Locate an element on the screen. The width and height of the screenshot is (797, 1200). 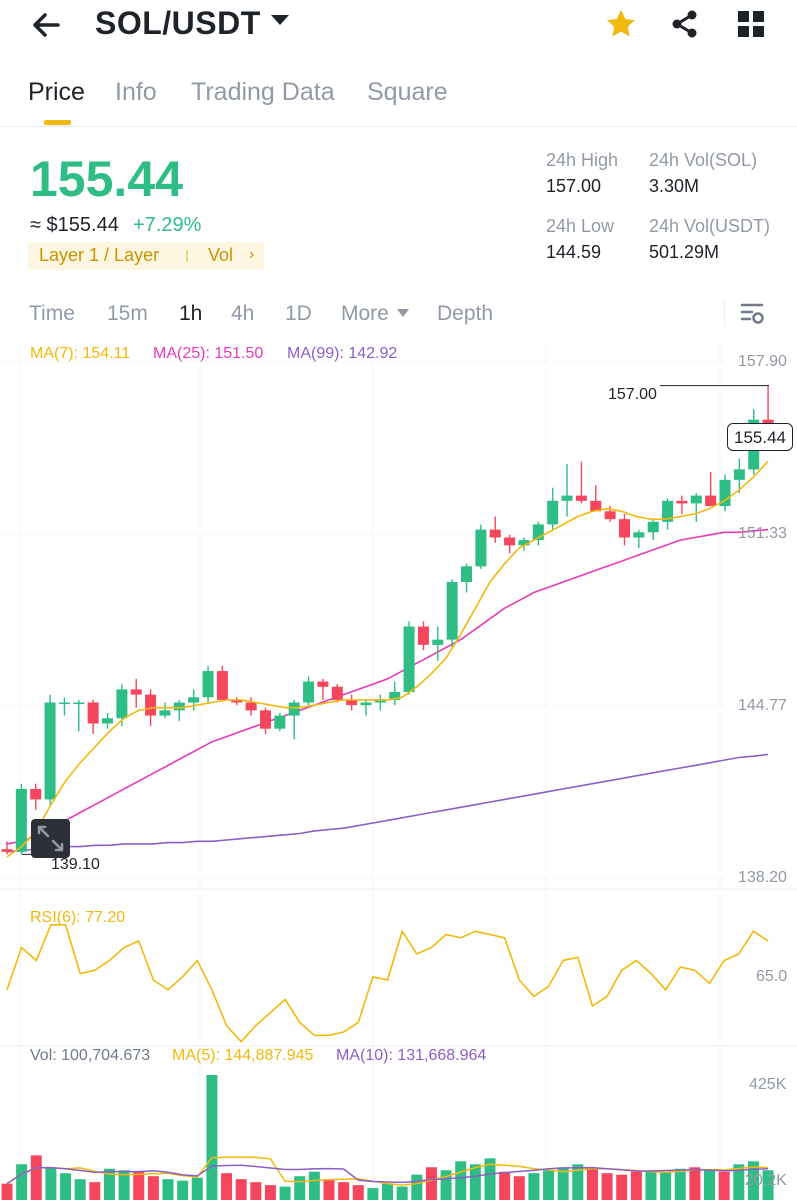
timeframe-15m: 15m is located at coordinates (127, 313).